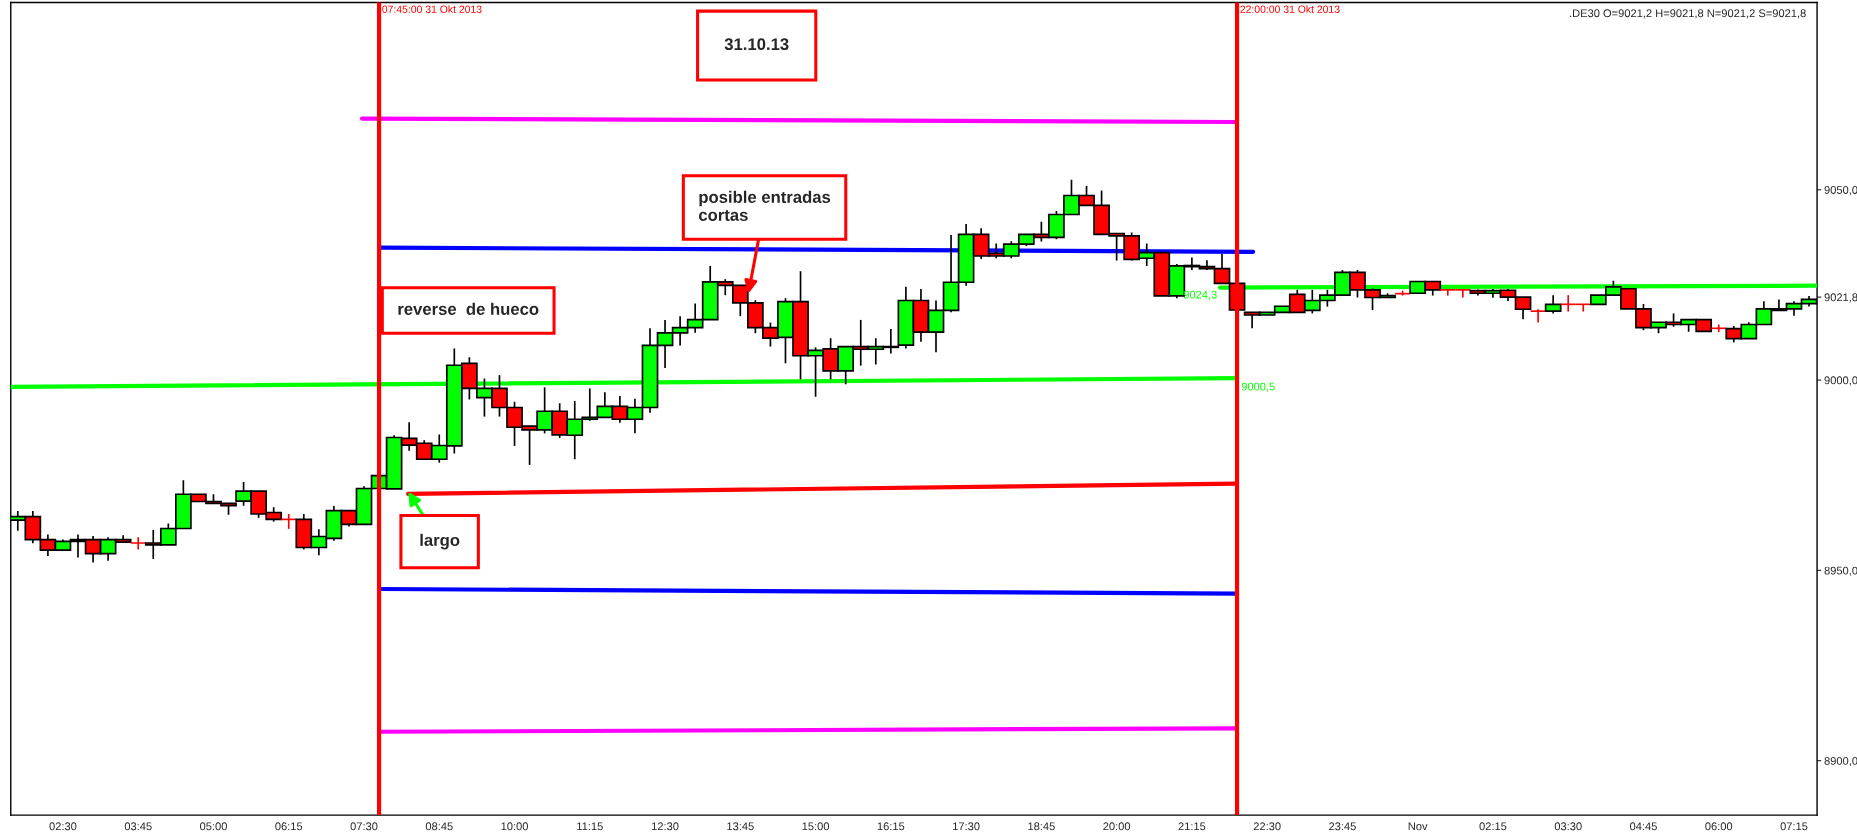  What do you see at coordinates (1794, 826) in the screenshot?
I see `x-tick-label: 07:15` at bounding box center [1794, 826].